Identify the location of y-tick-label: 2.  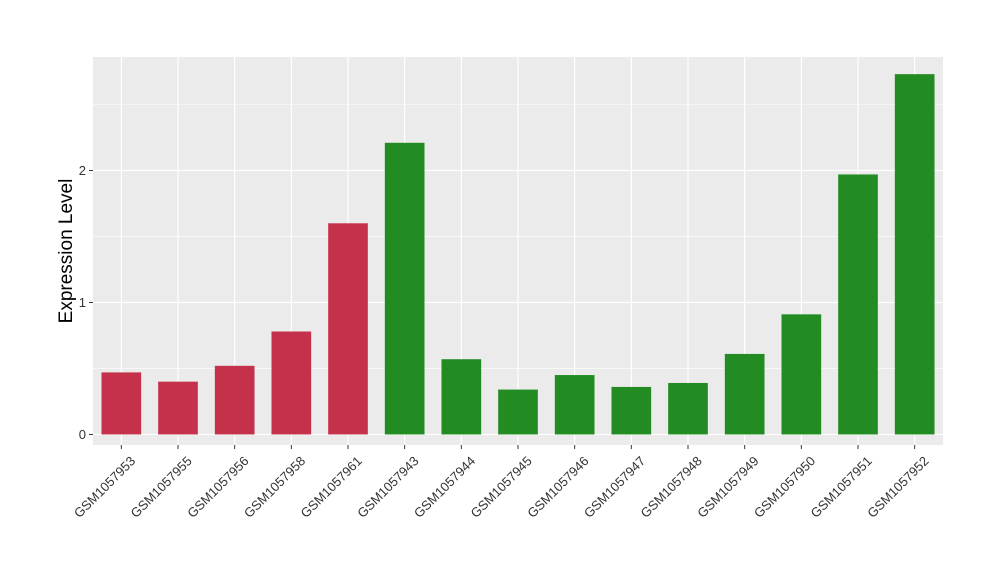
(82, 170).